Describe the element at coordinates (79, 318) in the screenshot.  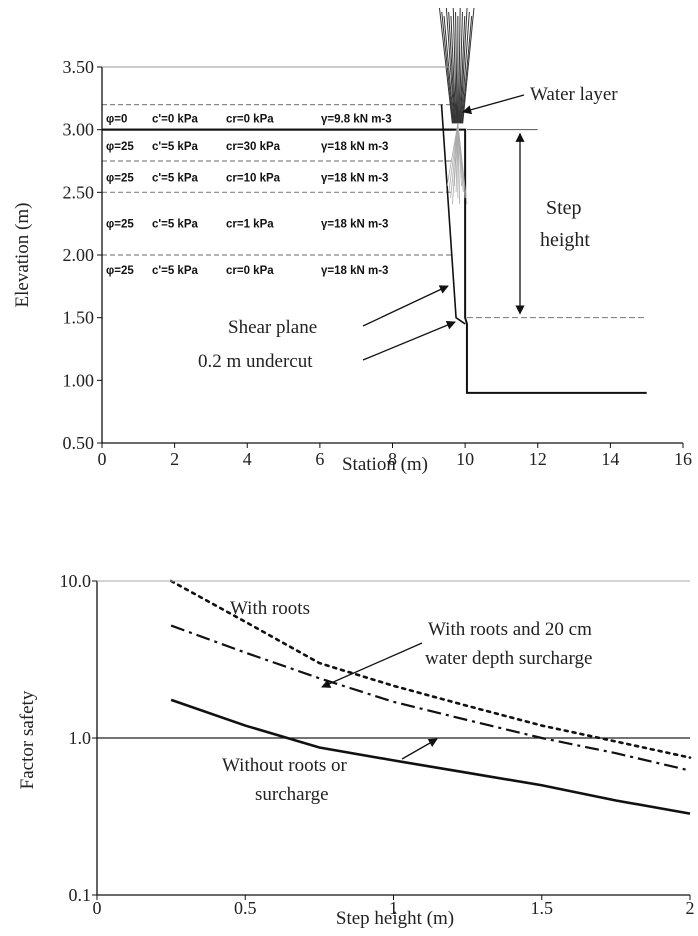
I see `y-tick-label: 1.50` at that location.